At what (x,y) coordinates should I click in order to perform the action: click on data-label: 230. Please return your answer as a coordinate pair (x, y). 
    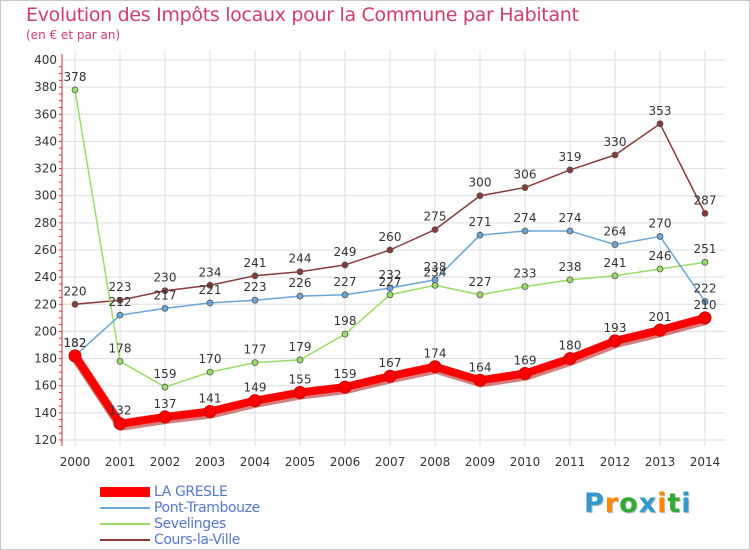
    Looking at the image, I should click on (165, 278).